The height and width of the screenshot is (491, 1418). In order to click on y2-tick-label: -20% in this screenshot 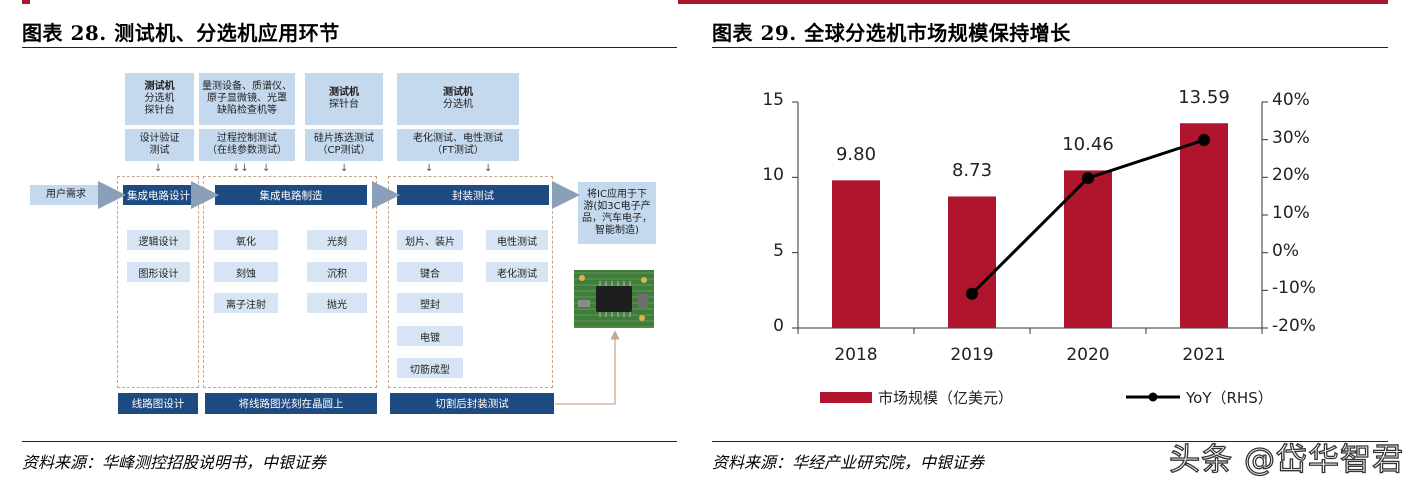, I will do `click(1294, 326)`.